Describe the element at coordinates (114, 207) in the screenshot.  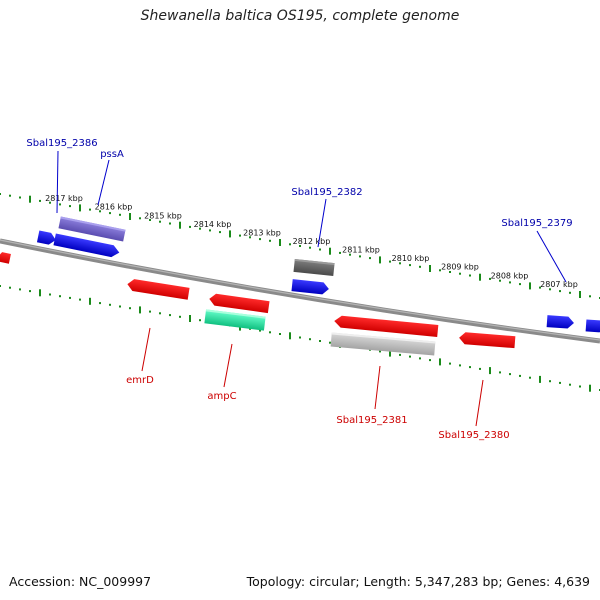
I see `coordinate-label: 2816 kbp` at that location.